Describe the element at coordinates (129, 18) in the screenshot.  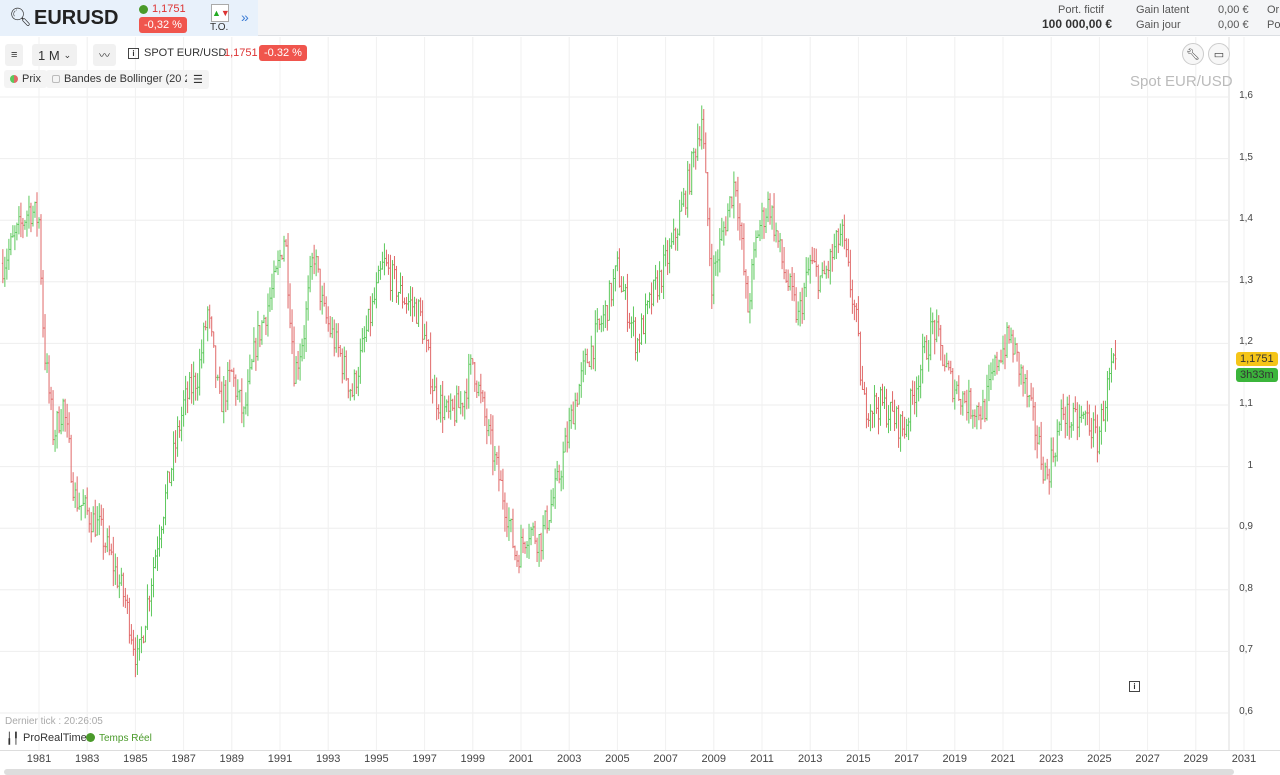
I see `symbol-panel: 🔍︎ EURUSD 1,1751 -0,32 % ▲▼ T.O. »` at that location.